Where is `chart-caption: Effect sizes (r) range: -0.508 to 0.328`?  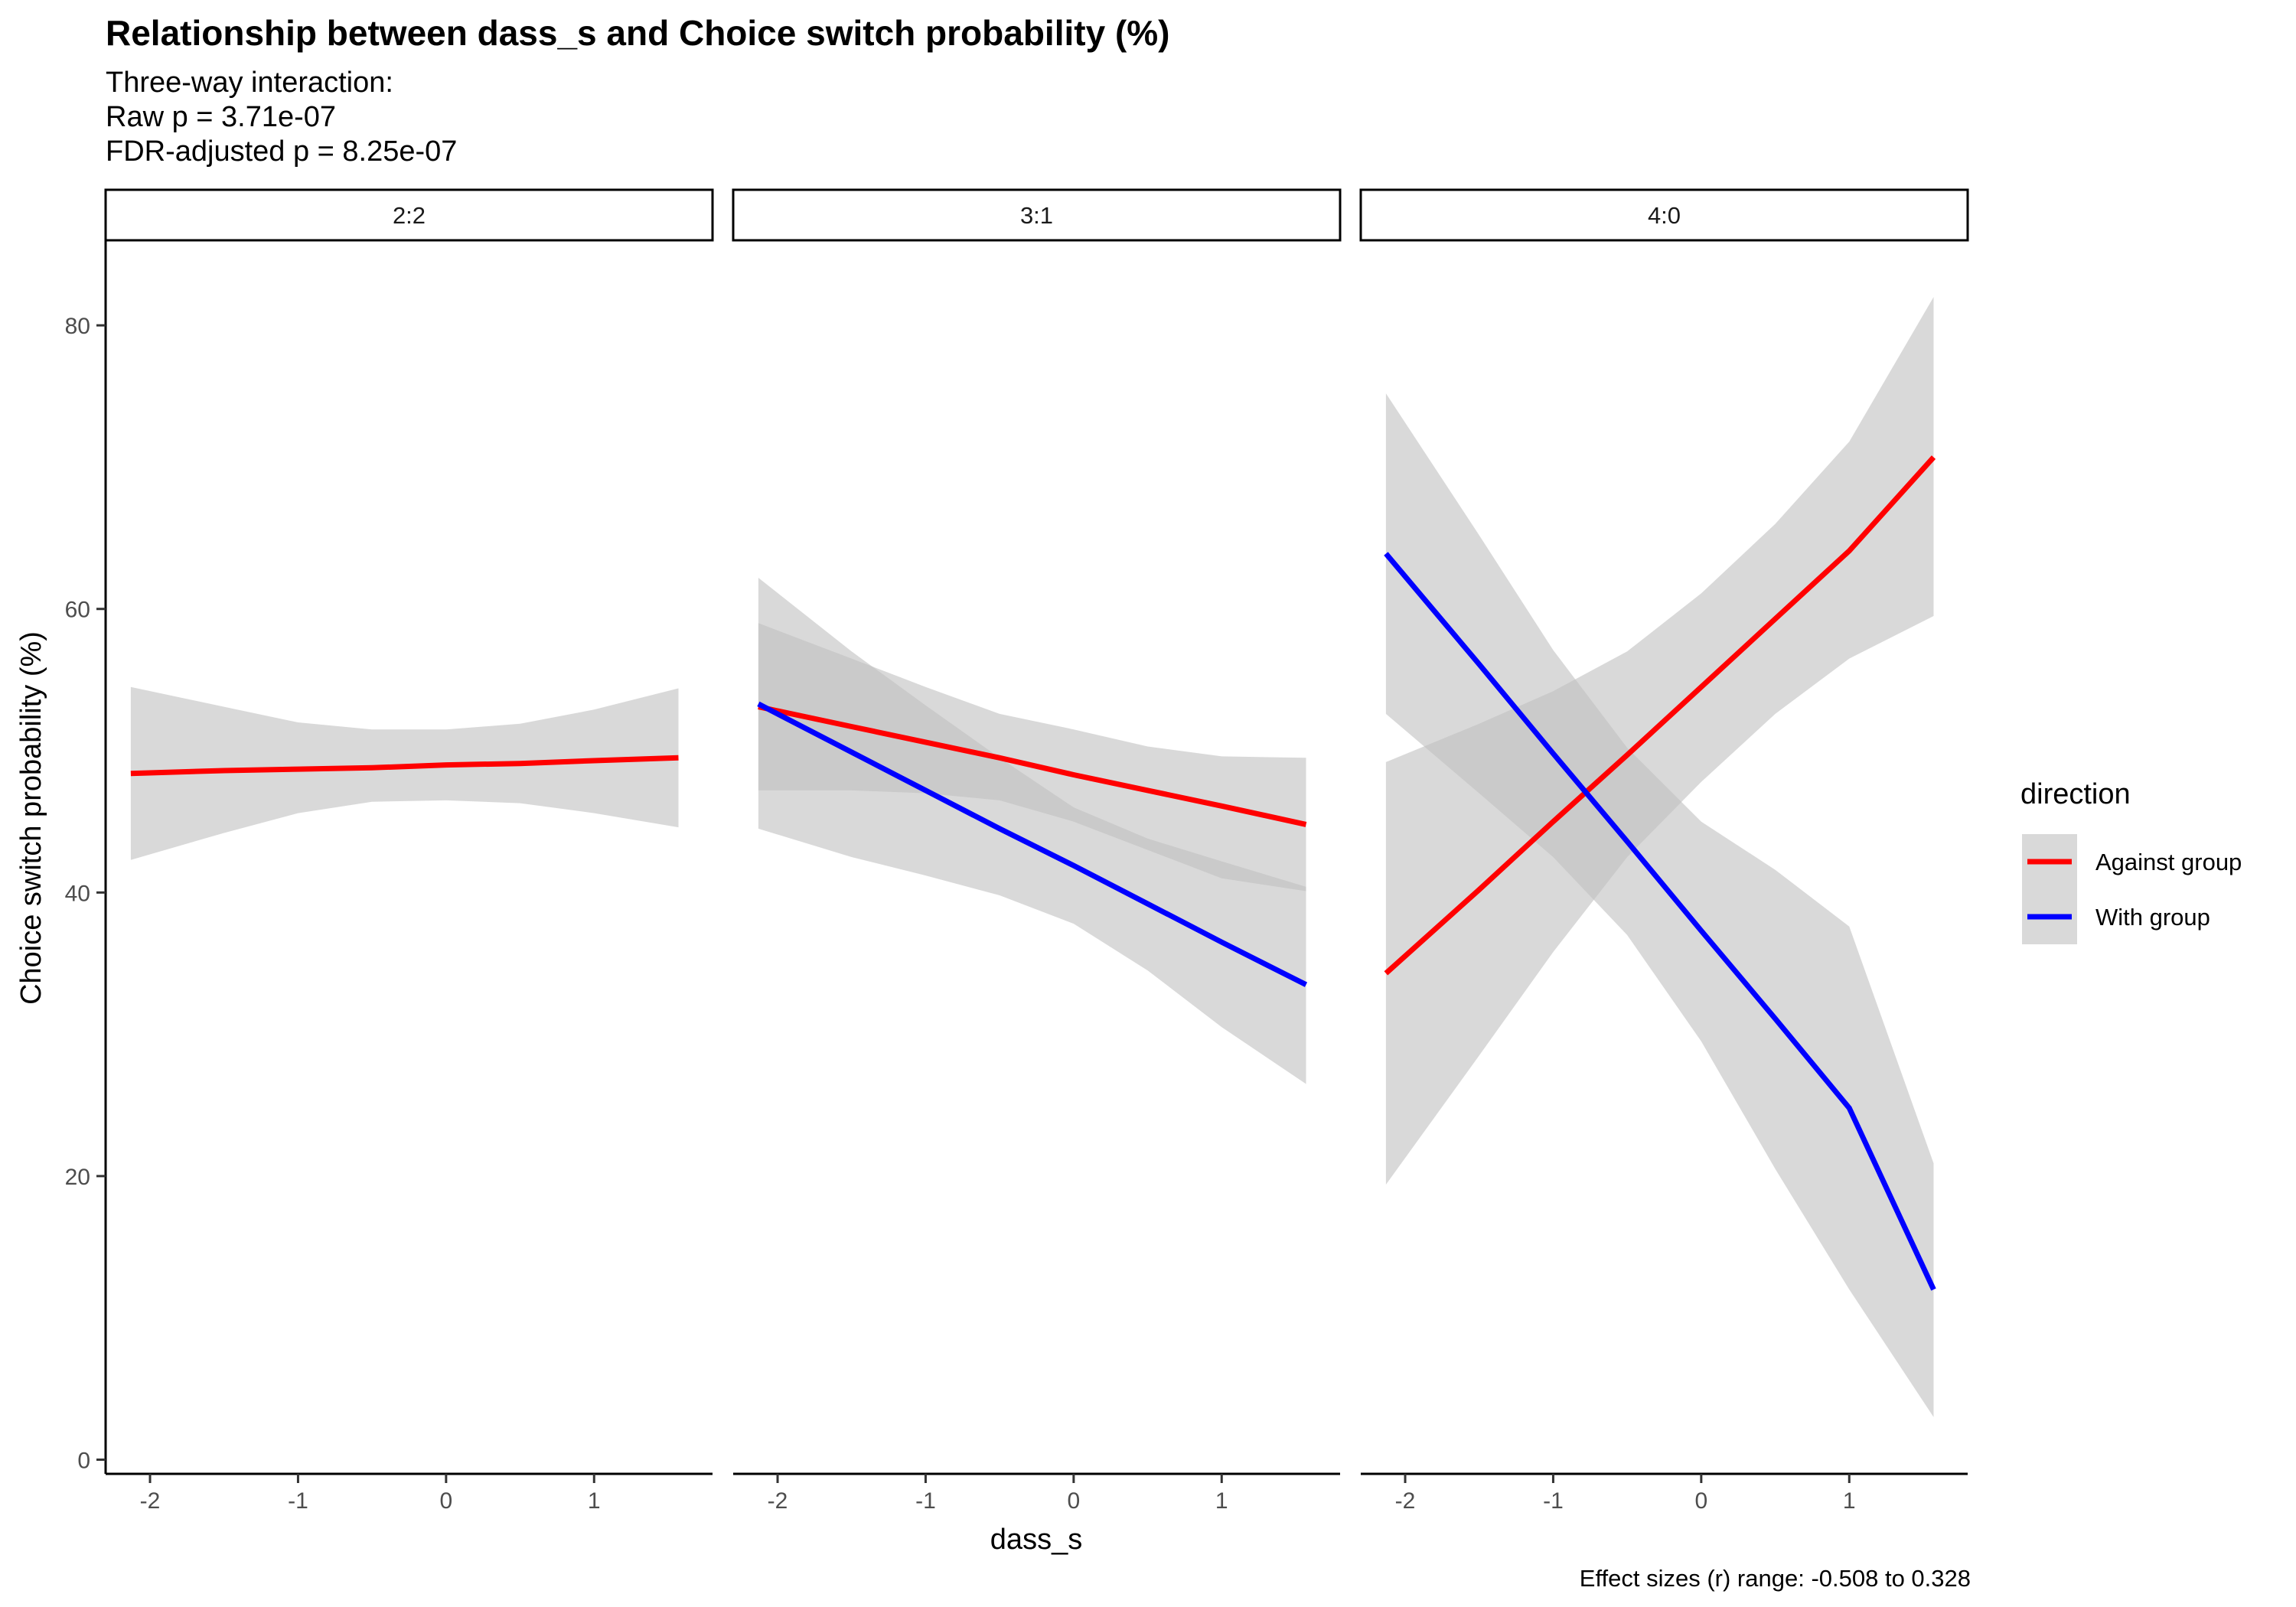 chart-caption: Effect sizes (r) range: -0.508 to 0.328 is located at coordinates (1775, 1578).